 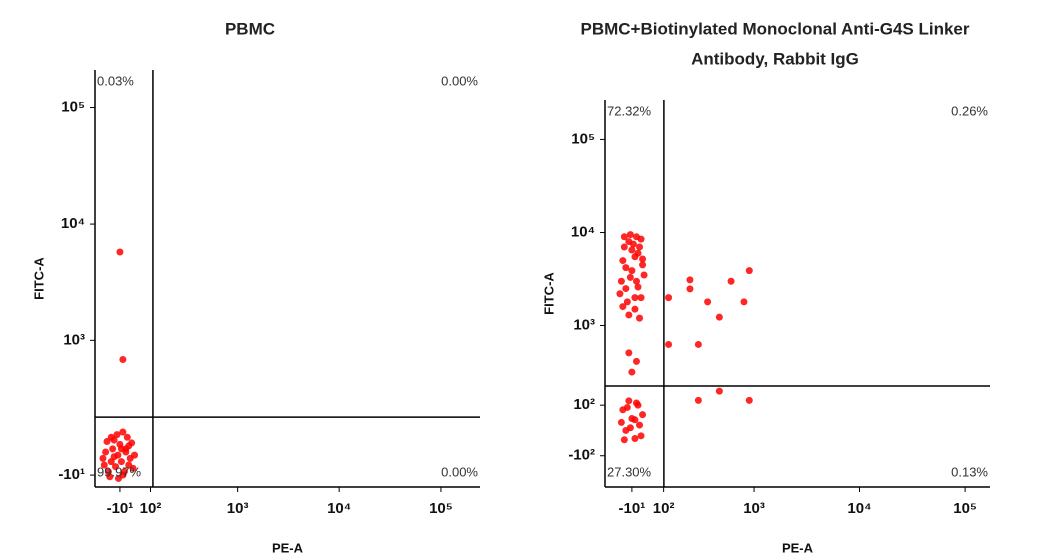 What do you see at coordinates (629, 471) in the screenshot?
I see `quadrant-label: 27.30%` at bounding box center [629, 471].